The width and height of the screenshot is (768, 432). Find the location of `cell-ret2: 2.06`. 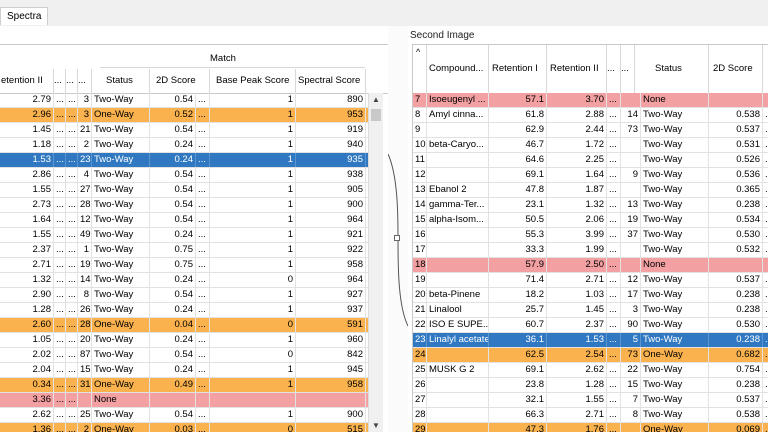

cell-ret2: 2.06 is located at coordinates (577, 220).